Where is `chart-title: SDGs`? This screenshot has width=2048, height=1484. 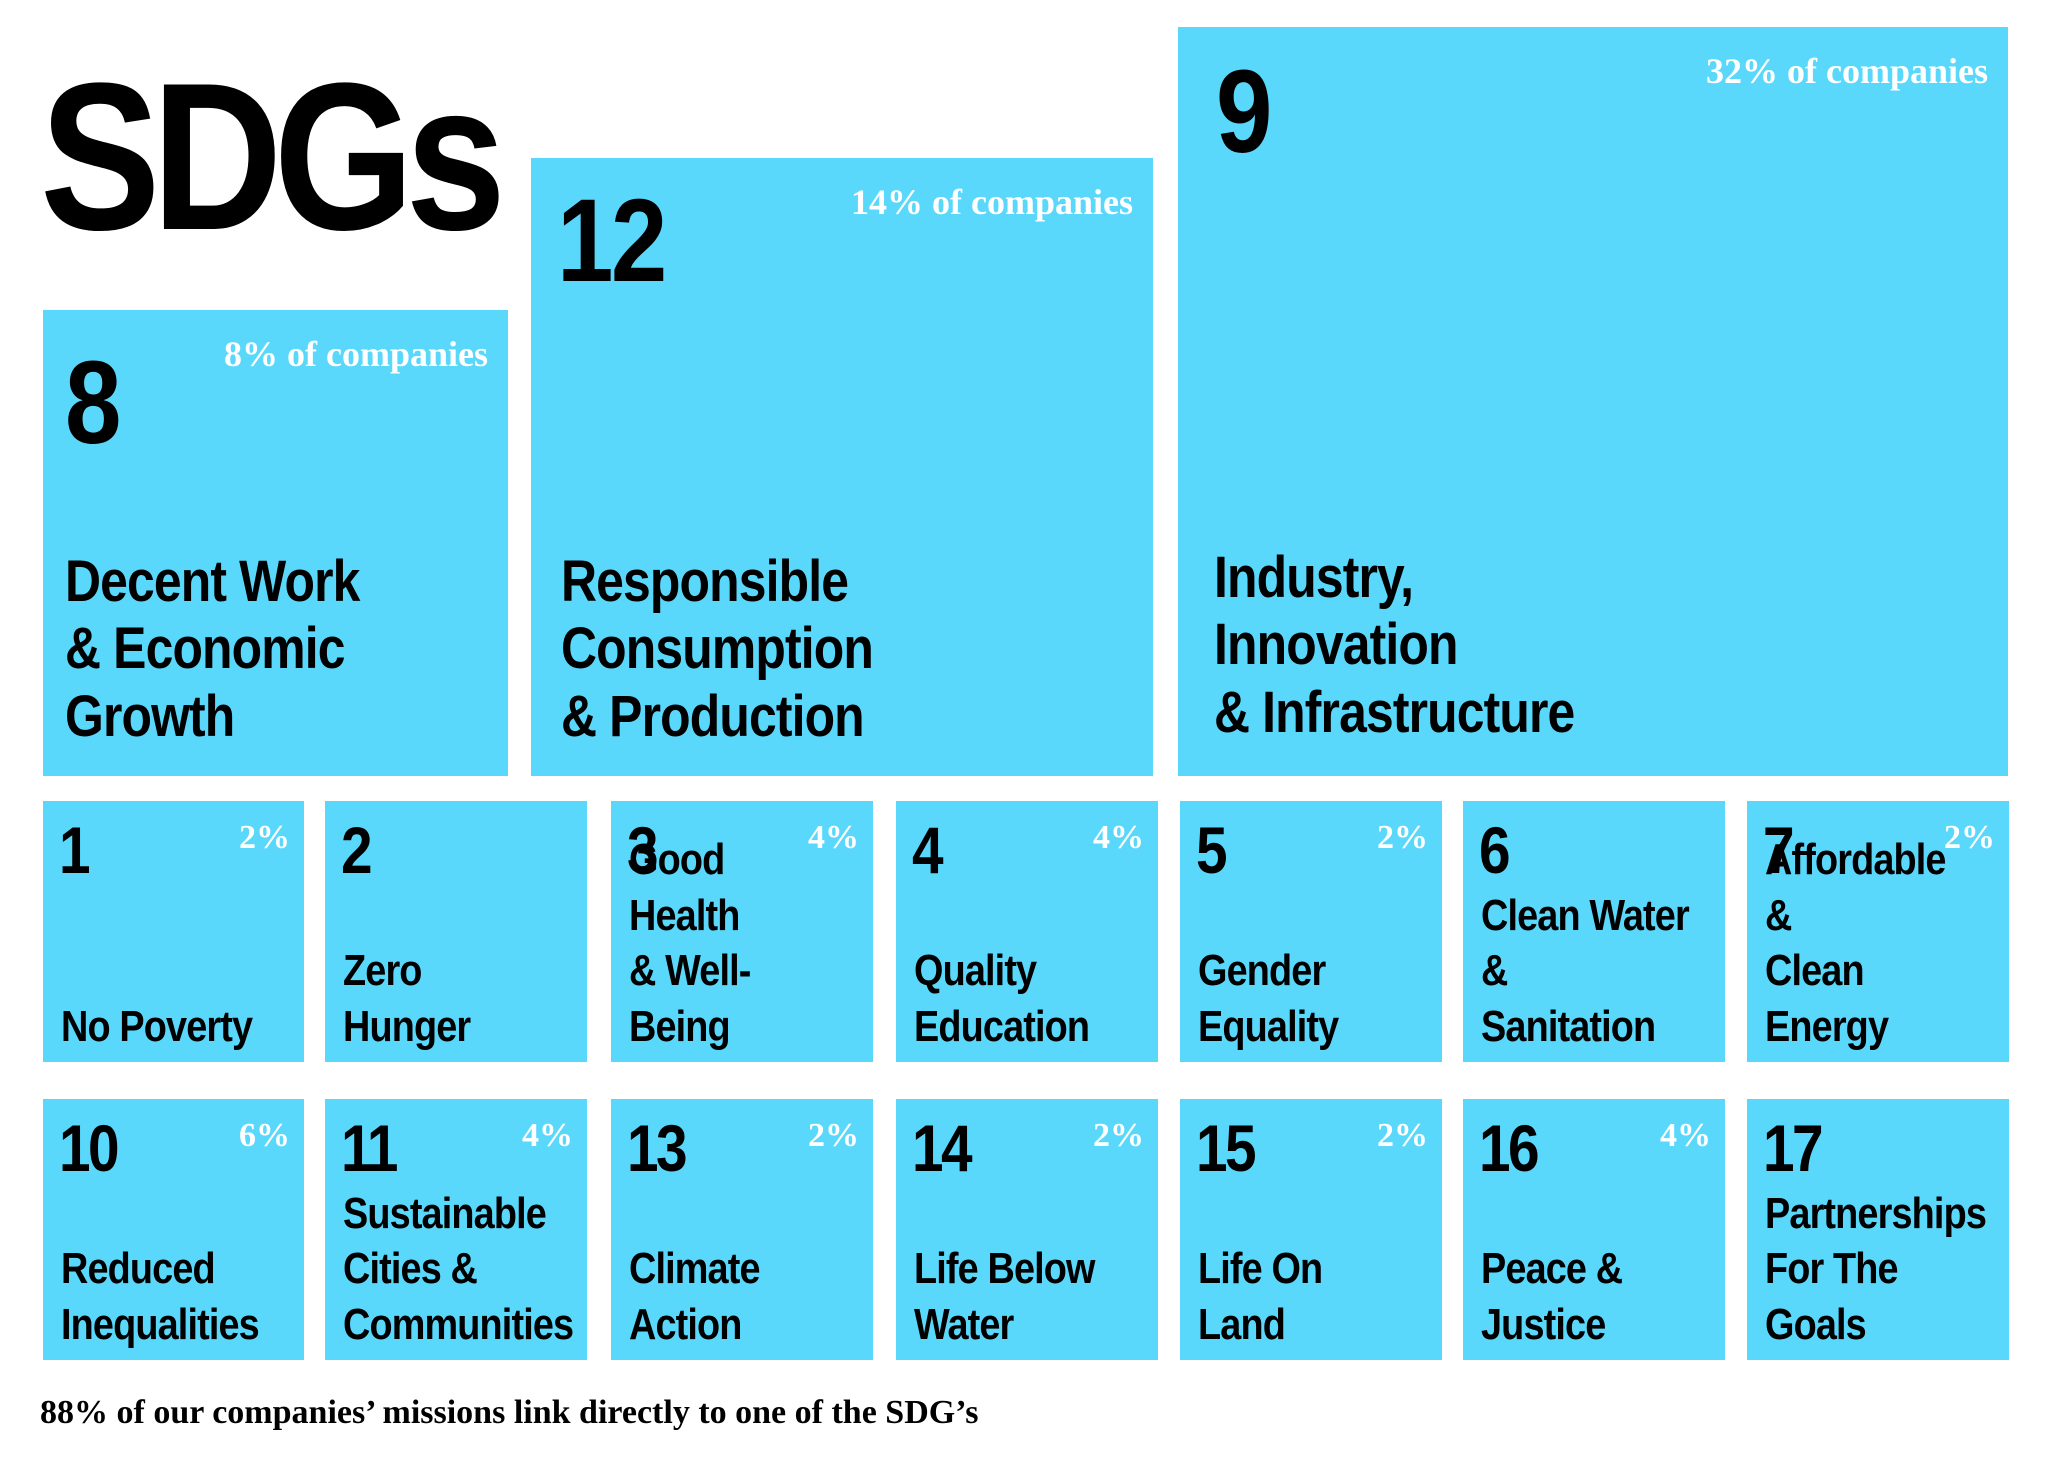
chart-title: SDGs is located at coordinates (273, 156).